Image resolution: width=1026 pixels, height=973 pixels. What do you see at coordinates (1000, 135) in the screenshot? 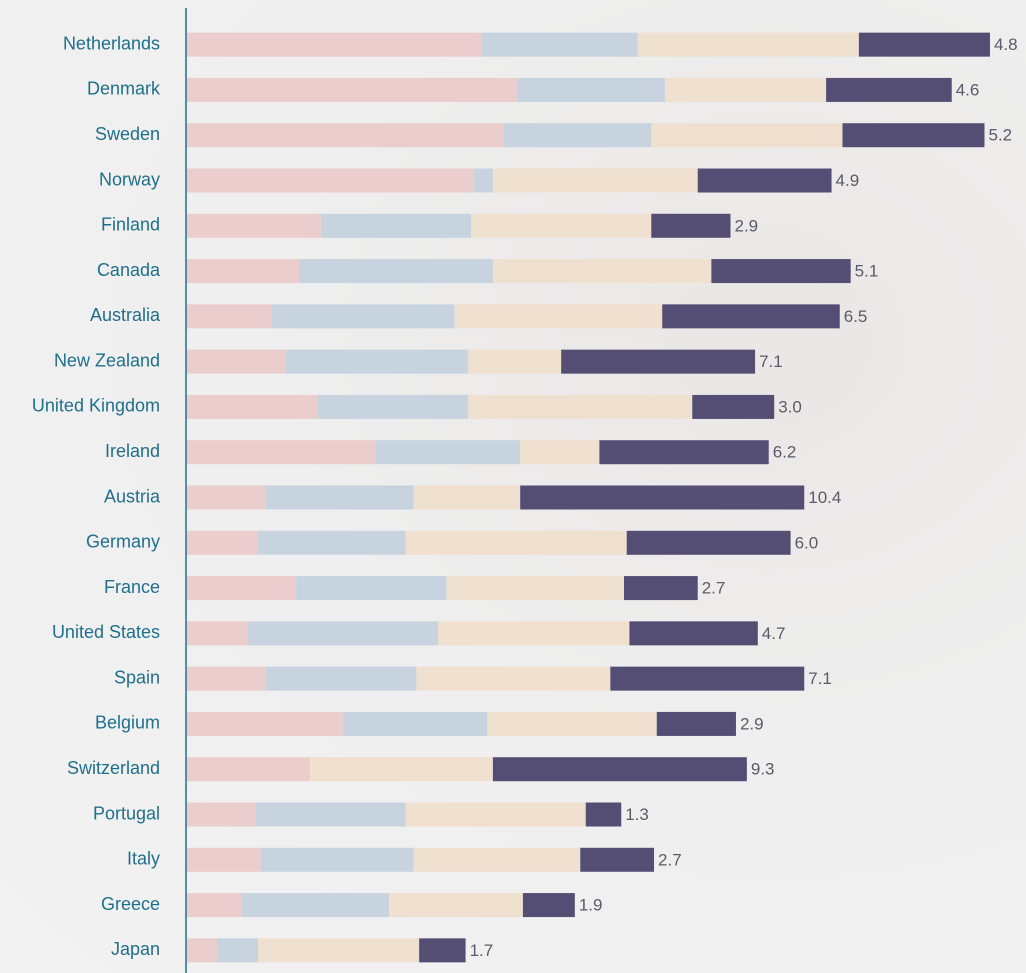
I see `value-label: 5.2` at bounding box center [1000, 135].